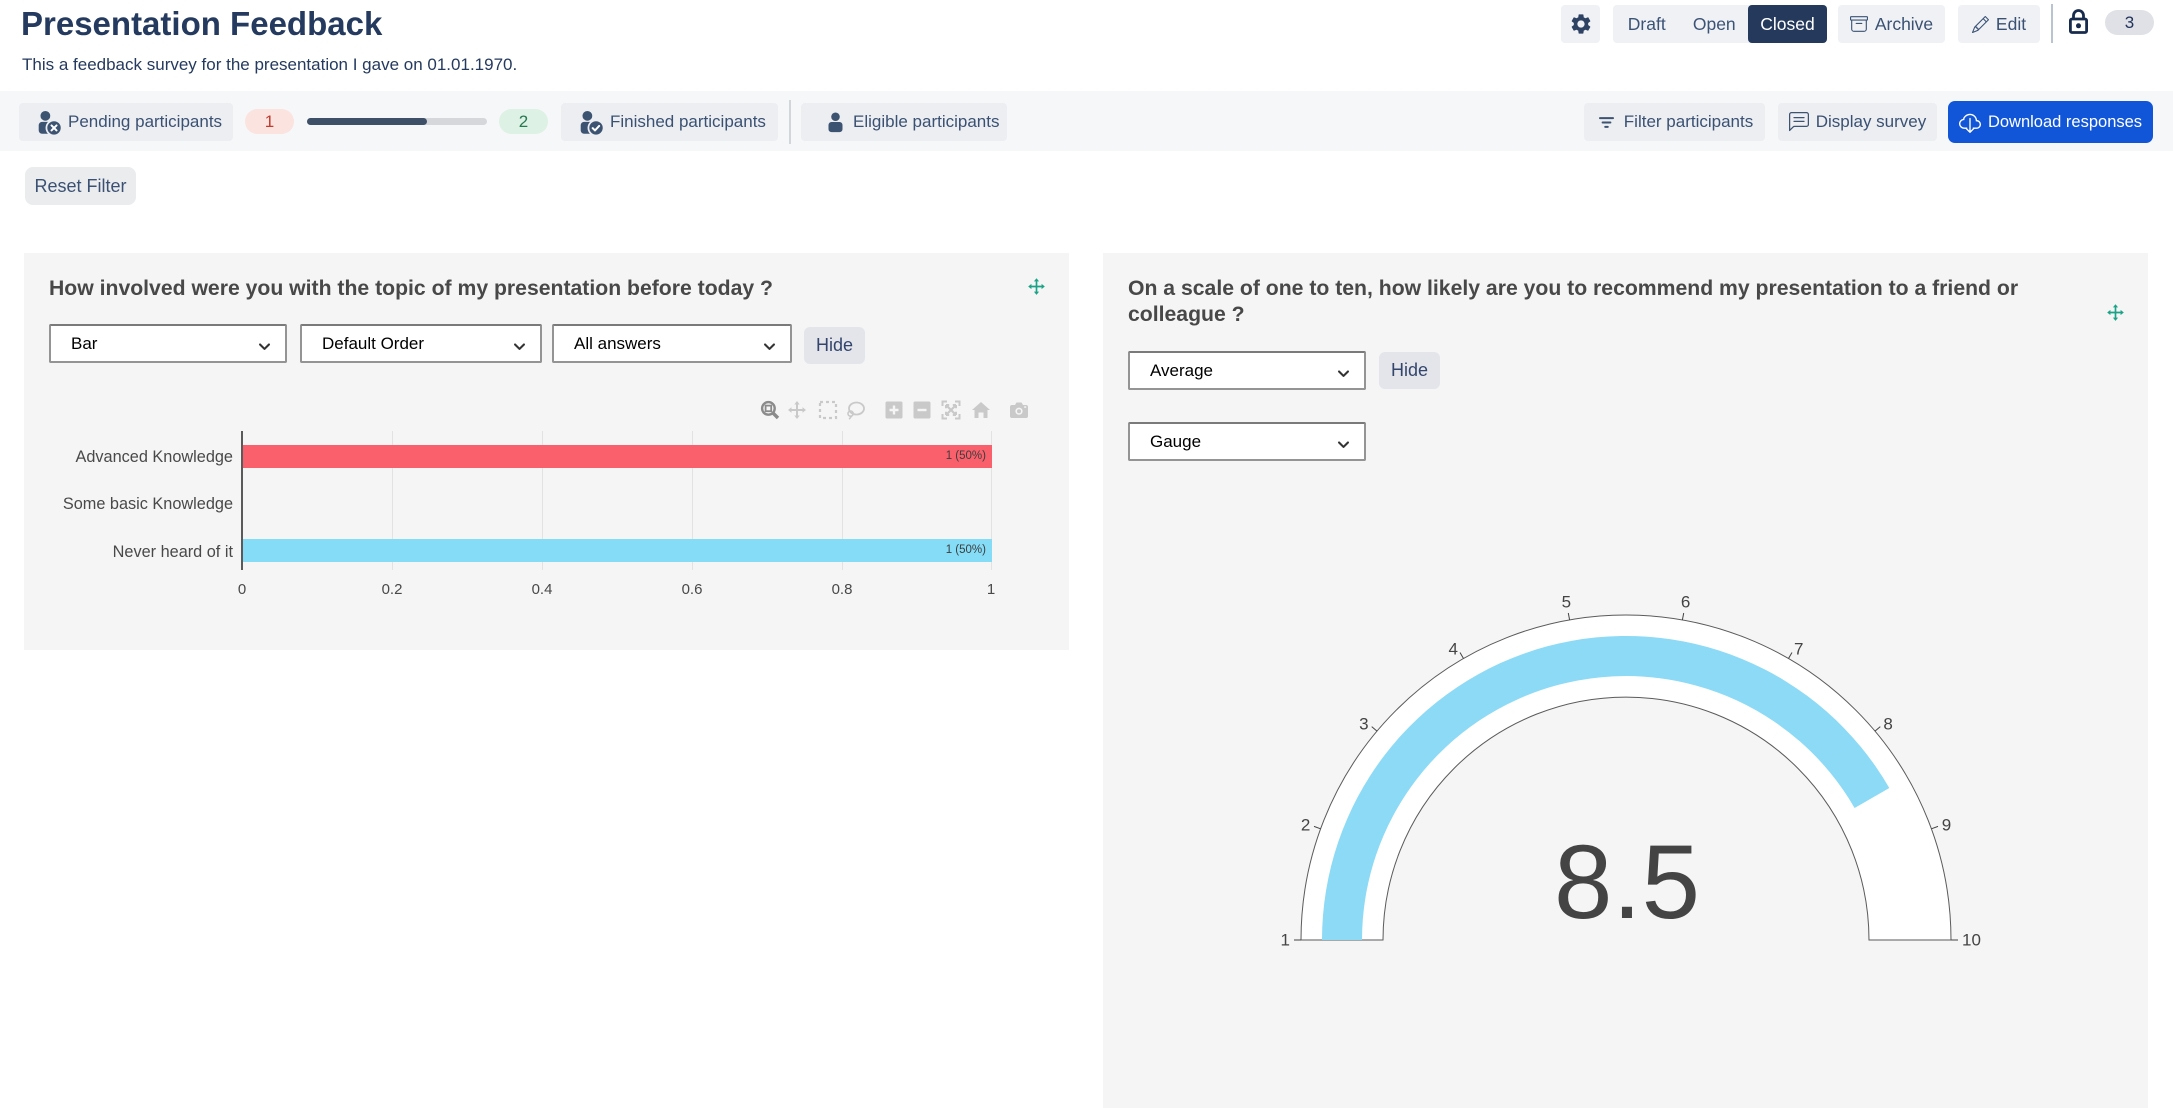 The image size is (2173, 1108). What do you see at coordinates (1453, 649) in the screenshot?
I see `svg-text: 4` at bounding box center [1453, 649].